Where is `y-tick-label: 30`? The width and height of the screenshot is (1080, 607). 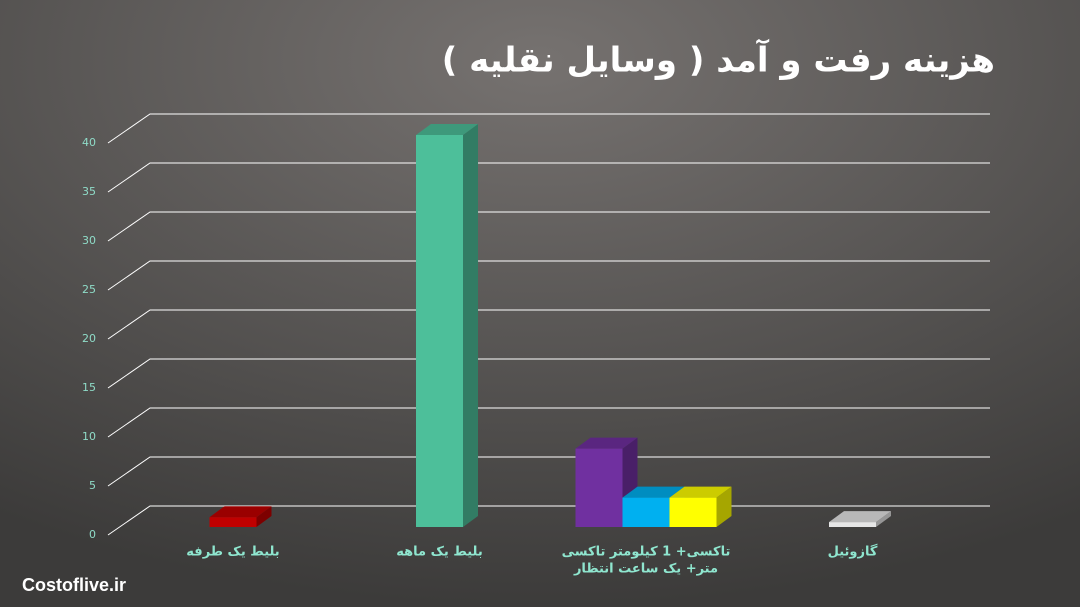
y-tick-label: 30 is located at coordinates (89, 240).